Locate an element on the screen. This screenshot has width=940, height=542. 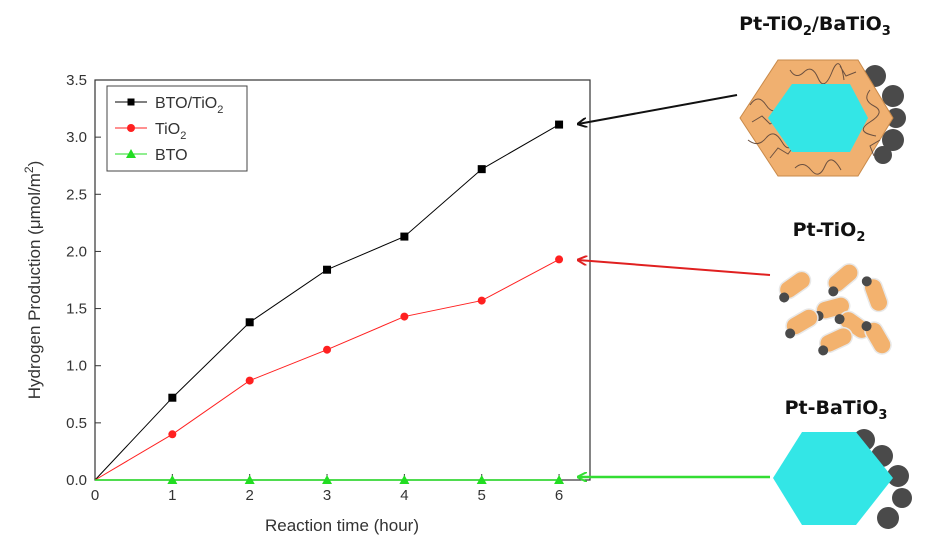
y-tick-label: 1.5 is located at coordinates (76, 309).